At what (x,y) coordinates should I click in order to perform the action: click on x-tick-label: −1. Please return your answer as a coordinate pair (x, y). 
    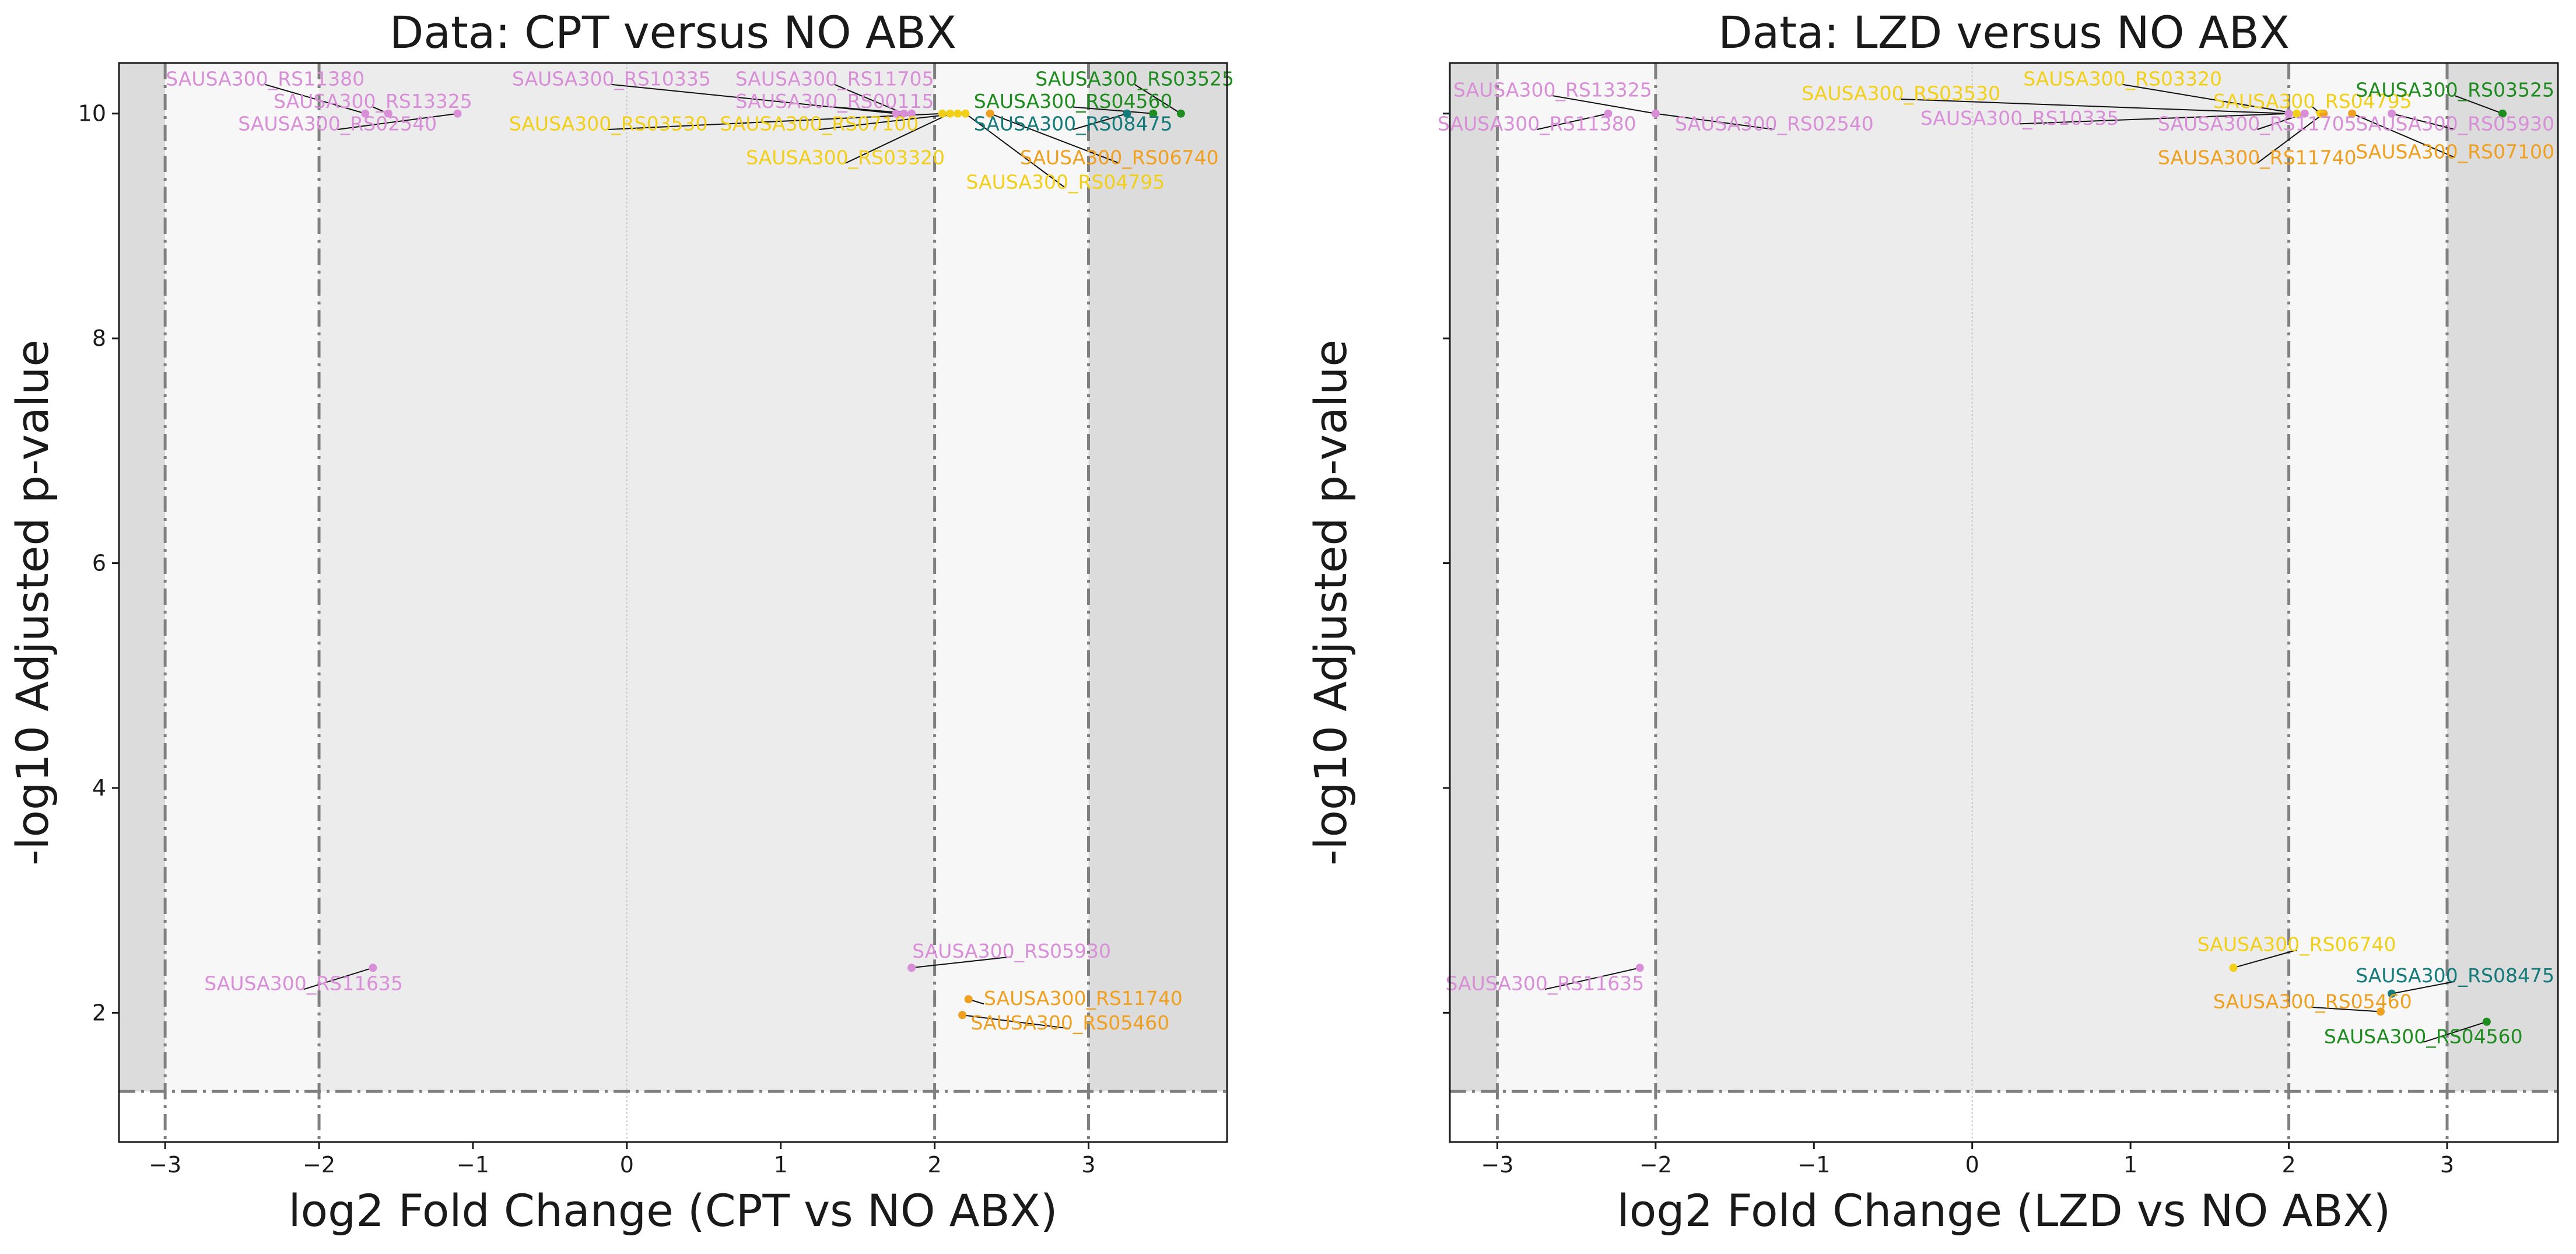
    Looking at the image, I should click on (1813, 1165).